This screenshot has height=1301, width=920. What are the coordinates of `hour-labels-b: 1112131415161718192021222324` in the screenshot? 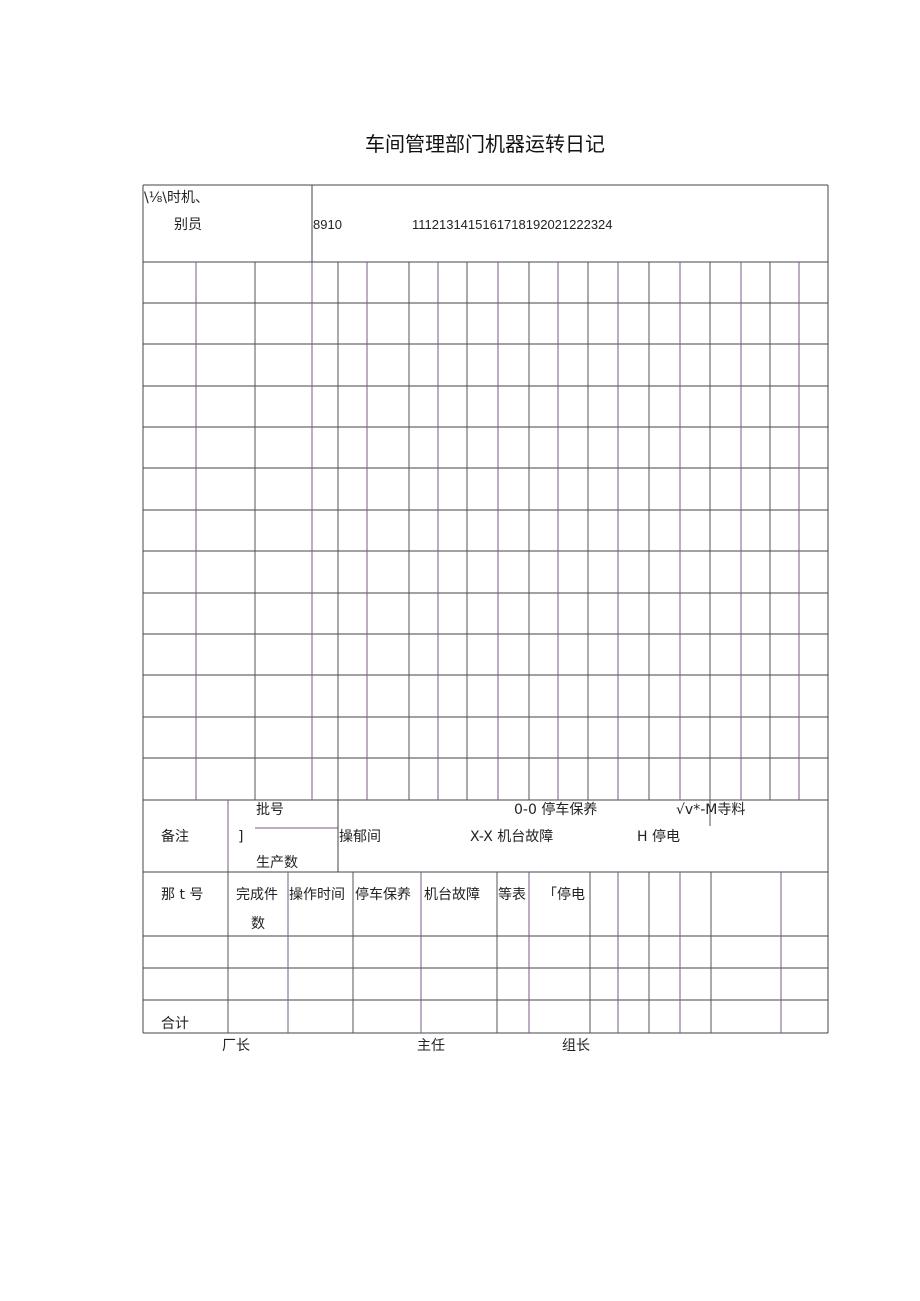 It's located at (512, 224).